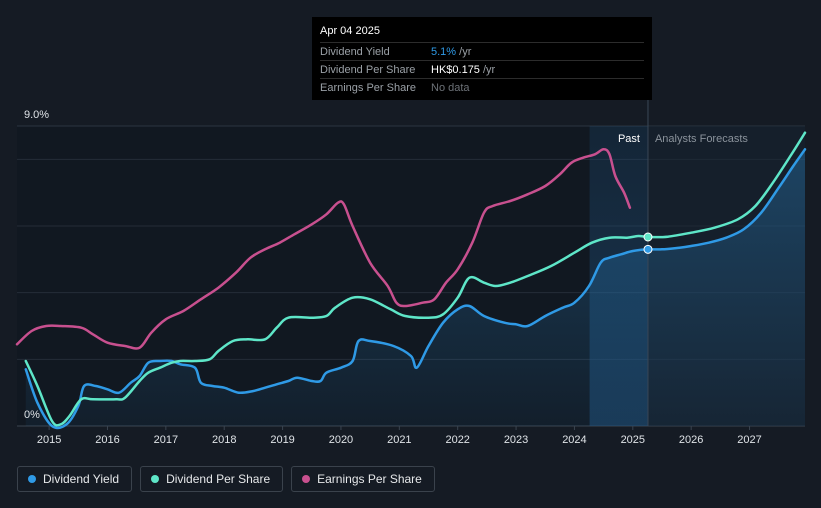 The height and width of the screenshot is (508, 821). Describe the element at coordinates (482, 87) in the screenshot. I see `tooltip-row-earnings-per-share: Earnings Per Share No data` at that location.